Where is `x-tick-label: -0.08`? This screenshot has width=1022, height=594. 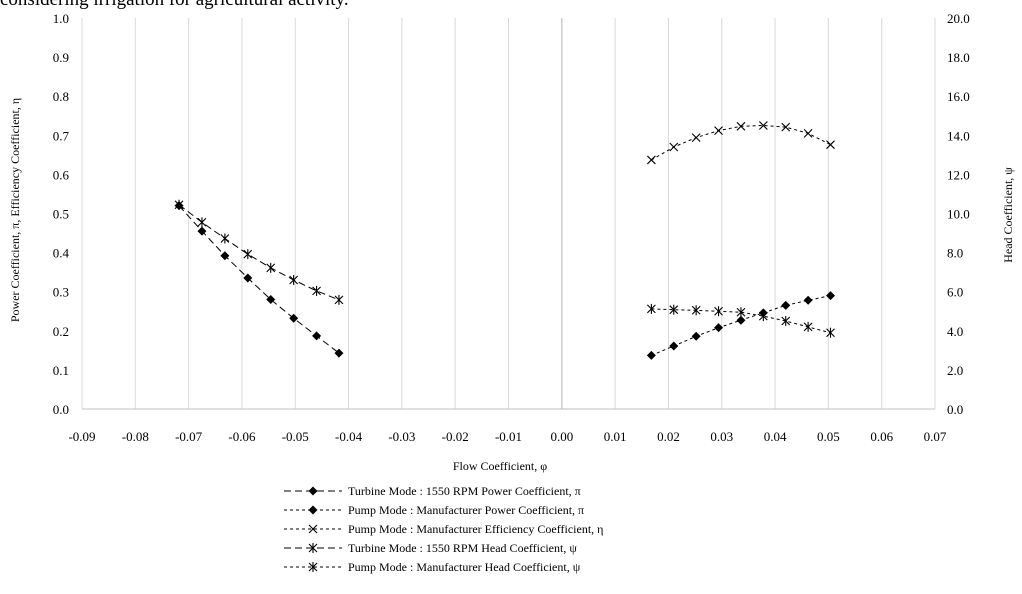
x-tick-label: -0.08 is located at coordinates (135, 436).